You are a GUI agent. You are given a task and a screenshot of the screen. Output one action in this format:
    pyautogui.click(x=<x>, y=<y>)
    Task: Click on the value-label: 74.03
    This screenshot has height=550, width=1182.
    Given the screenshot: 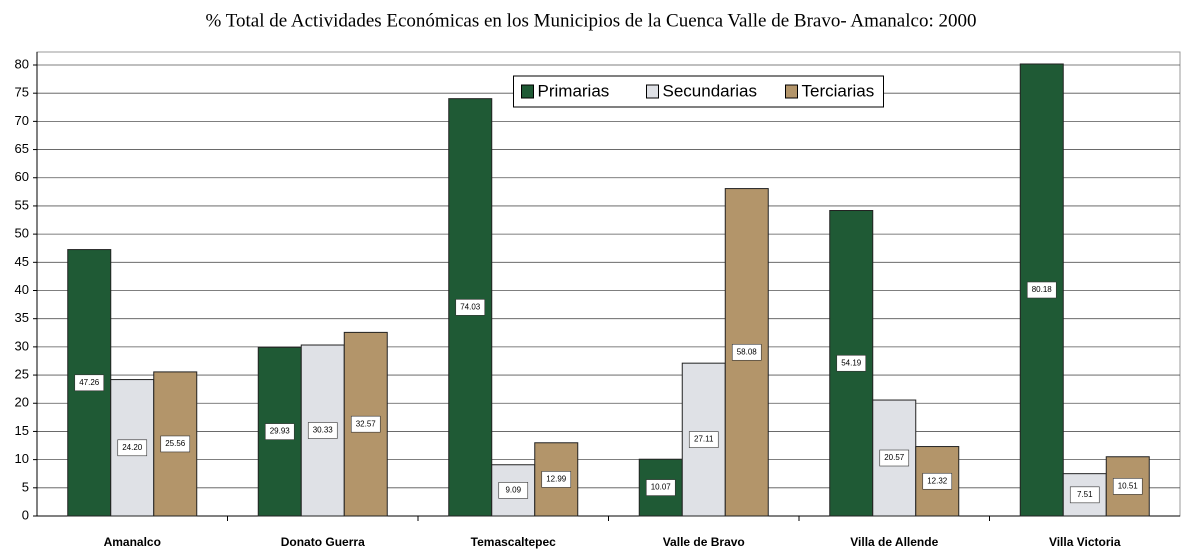 What is the action you would take?
    pyautogui.click(x=470, y=306)
    